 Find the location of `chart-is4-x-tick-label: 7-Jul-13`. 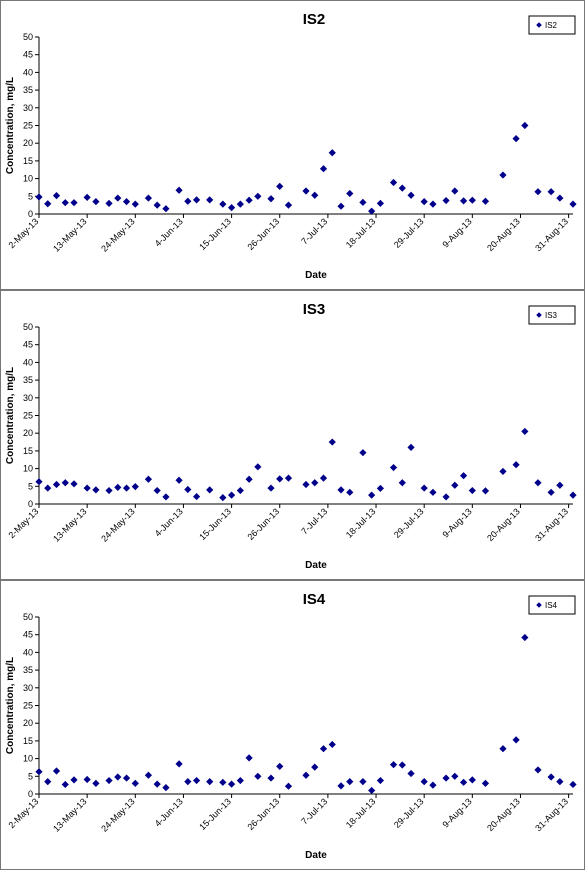

chart-is4-x-tick-label: 7-Jul-13 is located at coordinates (314, 811).